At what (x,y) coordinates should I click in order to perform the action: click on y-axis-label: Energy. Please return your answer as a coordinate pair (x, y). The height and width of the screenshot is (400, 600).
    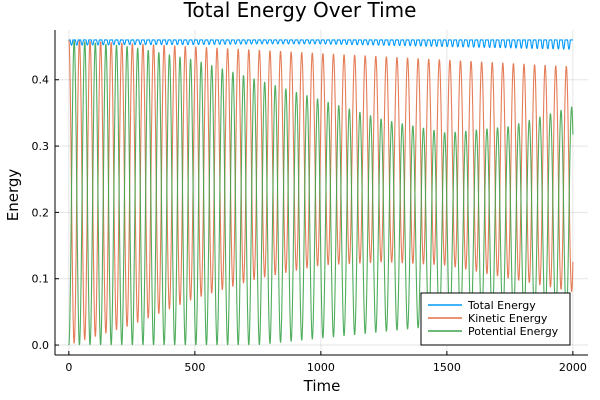
    Looking at the image, I should click on (13, 195).